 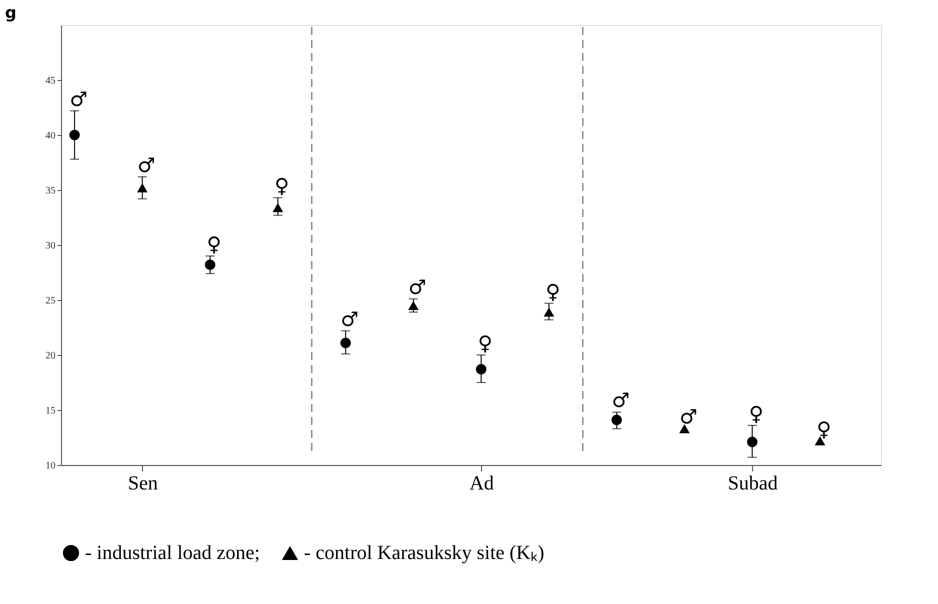 What do you see at coordinates (172, 553) in the screenshot?
I see `legend-label: - industrial load zone;` at bounding box center [172, 553].